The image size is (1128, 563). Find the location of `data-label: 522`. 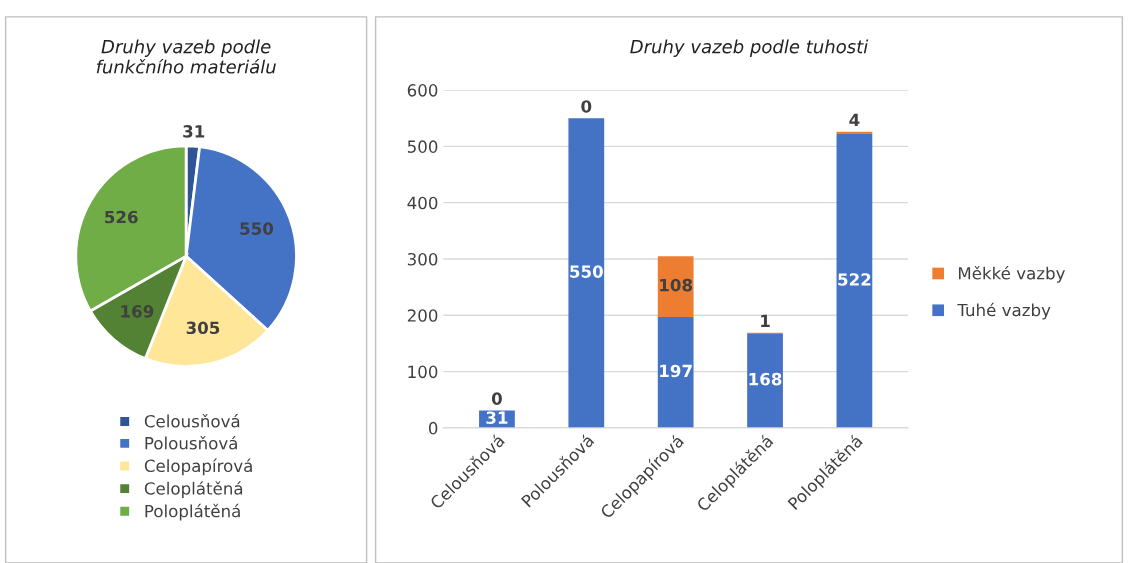

data-label: 522 is located at coordinates (854, 279).